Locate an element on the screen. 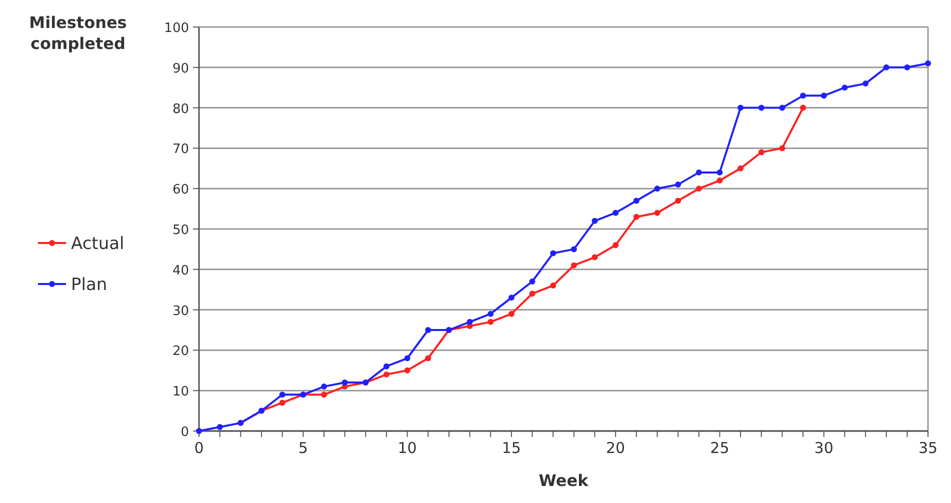 This screenshot has width=951, height=503. x-tick-label: 10 is located at coordinates (407, 448).